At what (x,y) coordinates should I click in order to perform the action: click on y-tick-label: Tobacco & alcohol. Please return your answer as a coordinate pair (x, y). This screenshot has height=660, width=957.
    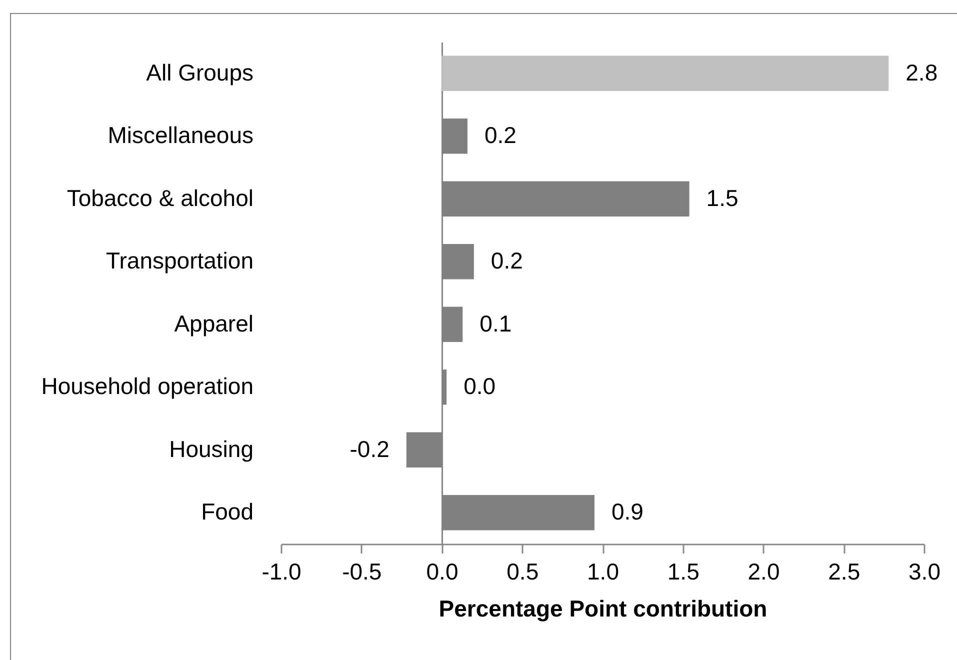
    Looking at the image, I should click on (160, 197).